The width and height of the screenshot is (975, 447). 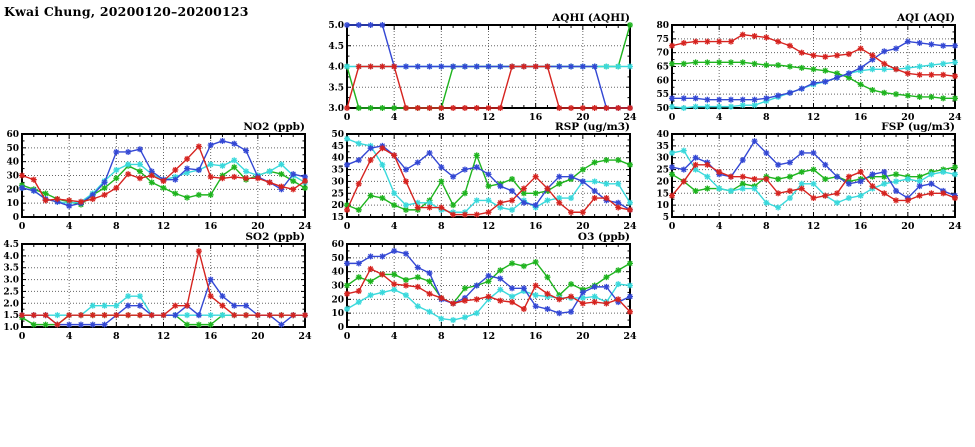 I want to click on svg-text: 35, so click(x=662, y=147).